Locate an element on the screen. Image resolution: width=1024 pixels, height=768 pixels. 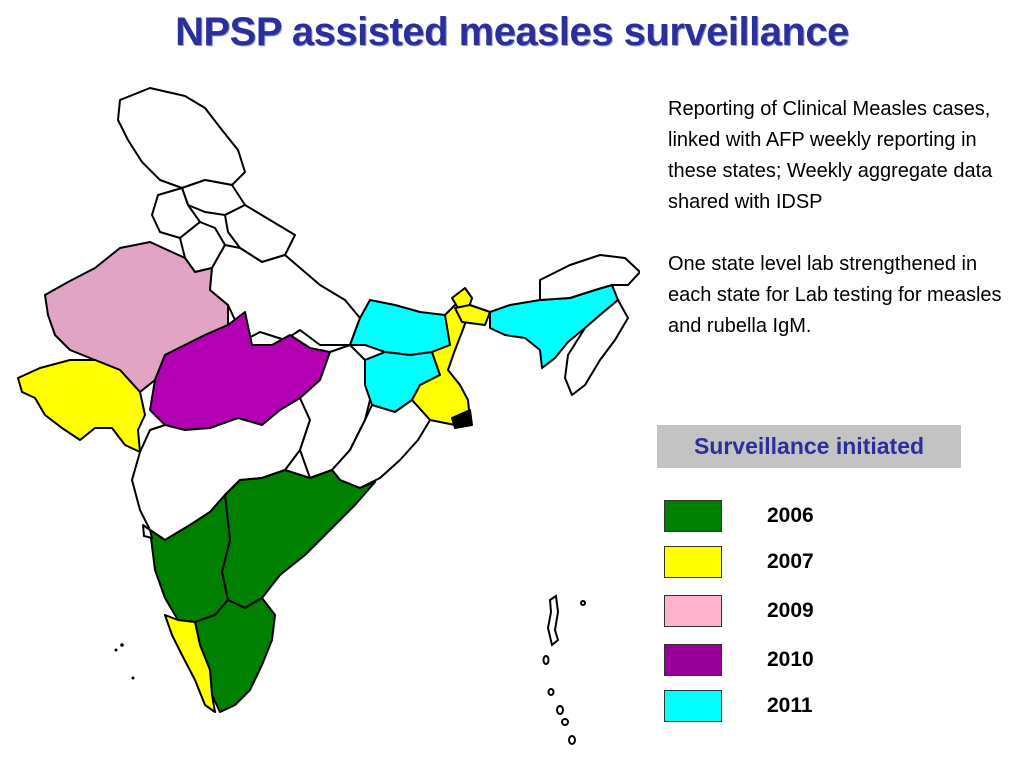
legend-item-2007: 2007 is located at coordinates (764, 563).